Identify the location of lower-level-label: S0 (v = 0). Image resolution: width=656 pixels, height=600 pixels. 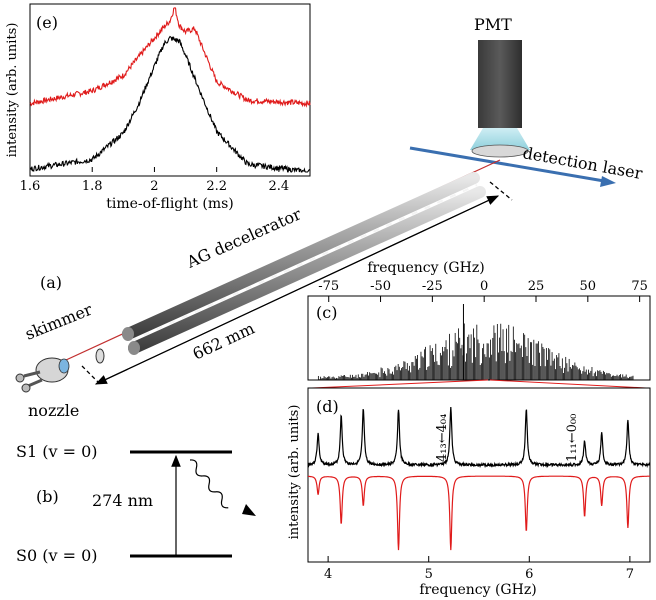
(57, 555).